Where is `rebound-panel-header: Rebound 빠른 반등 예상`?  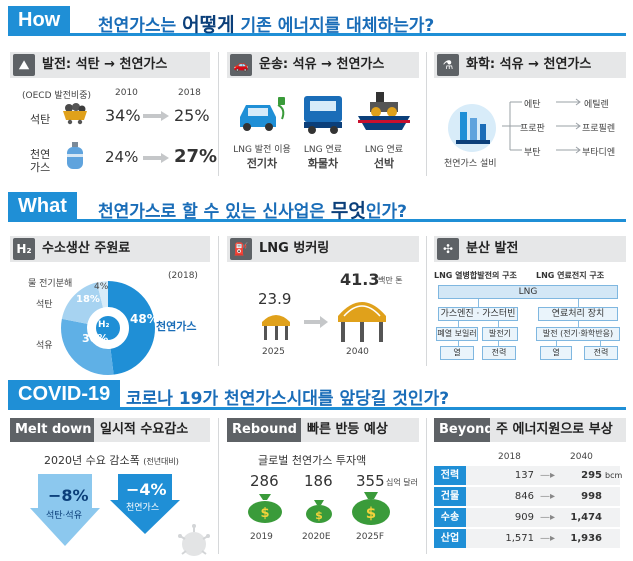 rebound-panel-header: Rebound 빠른 반등 예상 is located at coordinates (323, 430).